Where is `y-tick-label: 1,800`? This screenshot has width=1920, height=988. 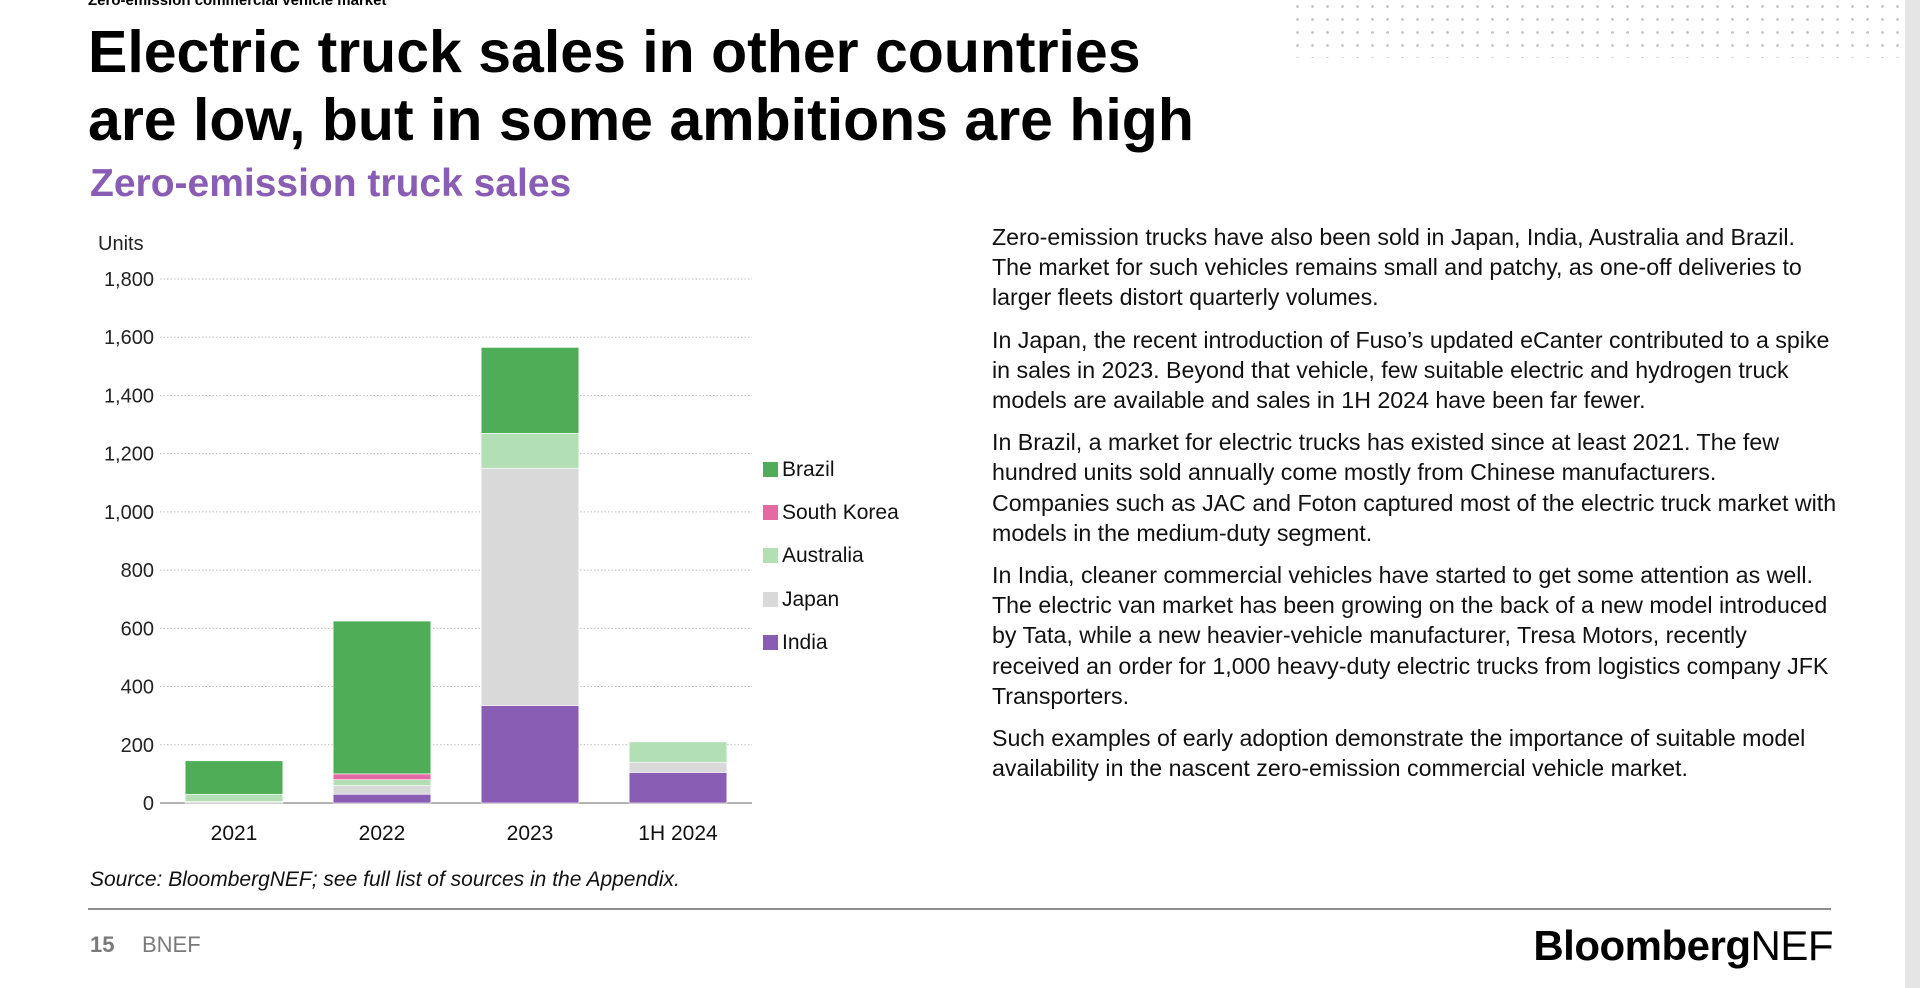 y-tick-label: 1,800 is located at coordinates (129, 280).